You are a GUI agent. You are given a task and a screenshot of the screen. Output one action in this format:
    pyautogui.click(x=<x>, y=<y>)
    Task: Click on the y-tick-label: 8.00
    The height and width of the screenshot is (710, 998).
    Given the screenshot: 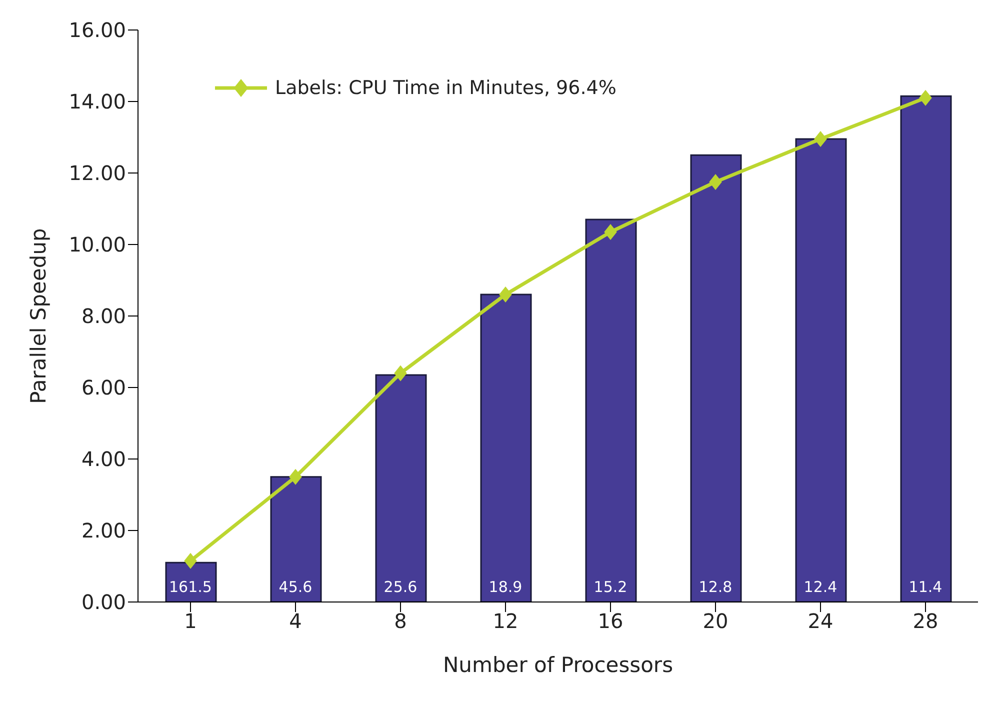 What is the action you would take?
    pyautogui.click(x=103, y=316)
    